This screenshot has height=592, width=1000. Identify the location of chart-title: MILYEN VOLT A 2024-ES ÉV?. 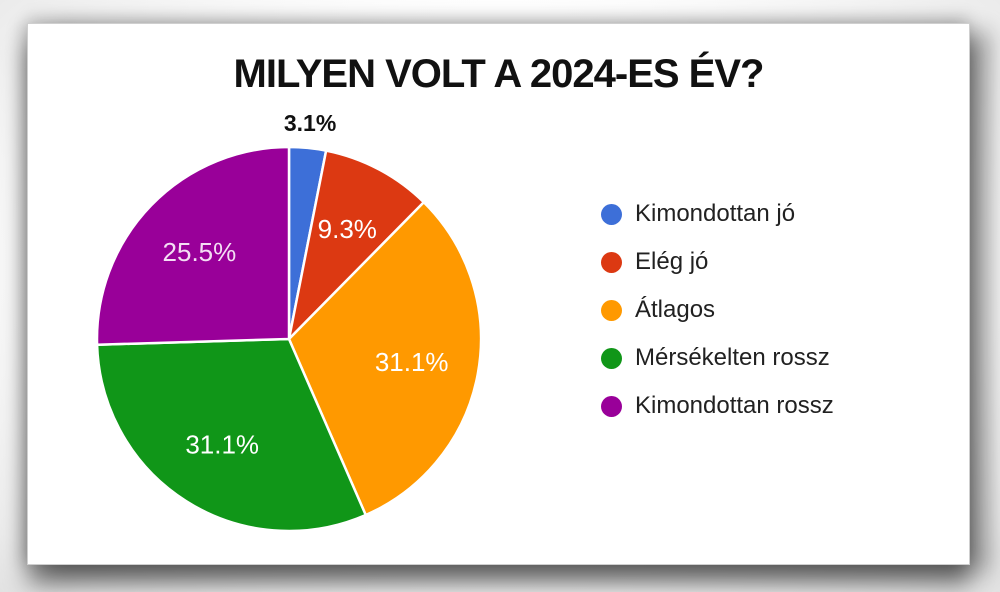
(499, 74).